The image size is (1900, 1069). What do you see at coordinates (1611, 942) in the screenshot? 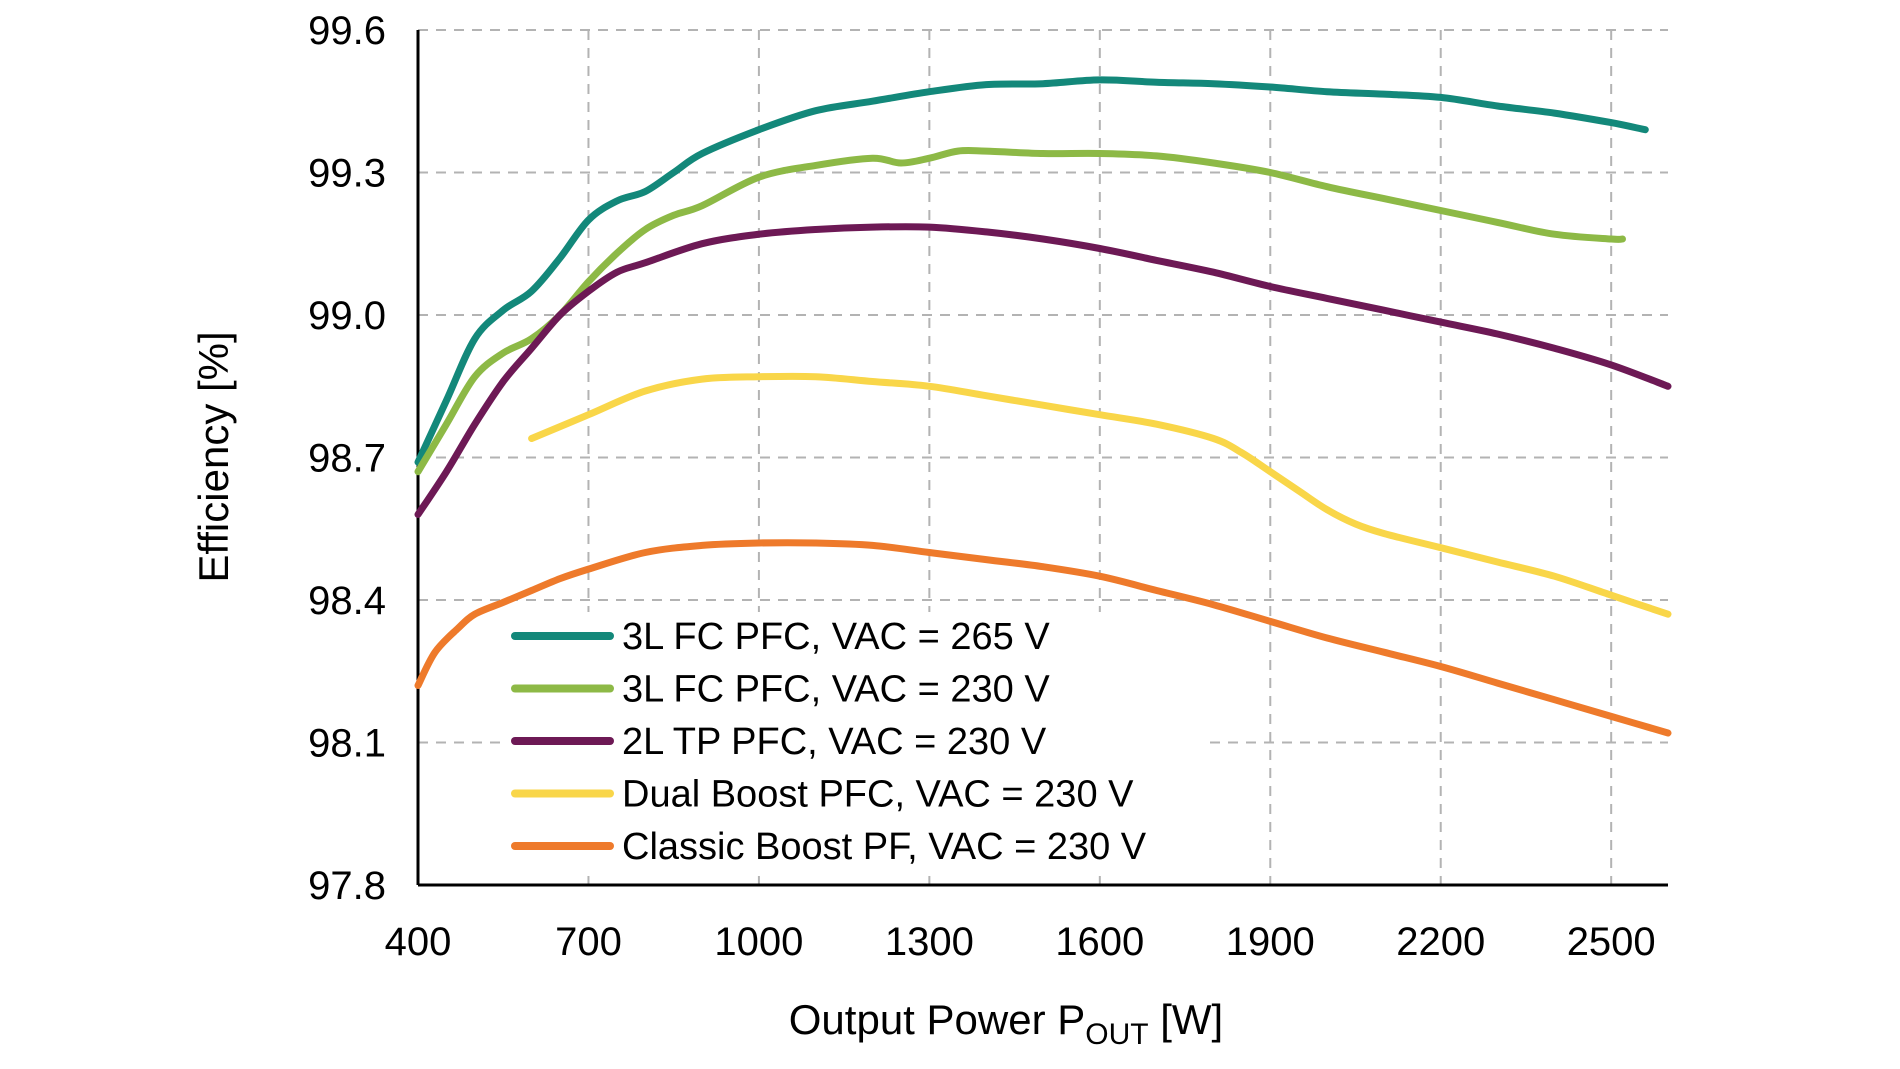
I see `x-tick-label: 2500` at bounding box center [1611, 942].